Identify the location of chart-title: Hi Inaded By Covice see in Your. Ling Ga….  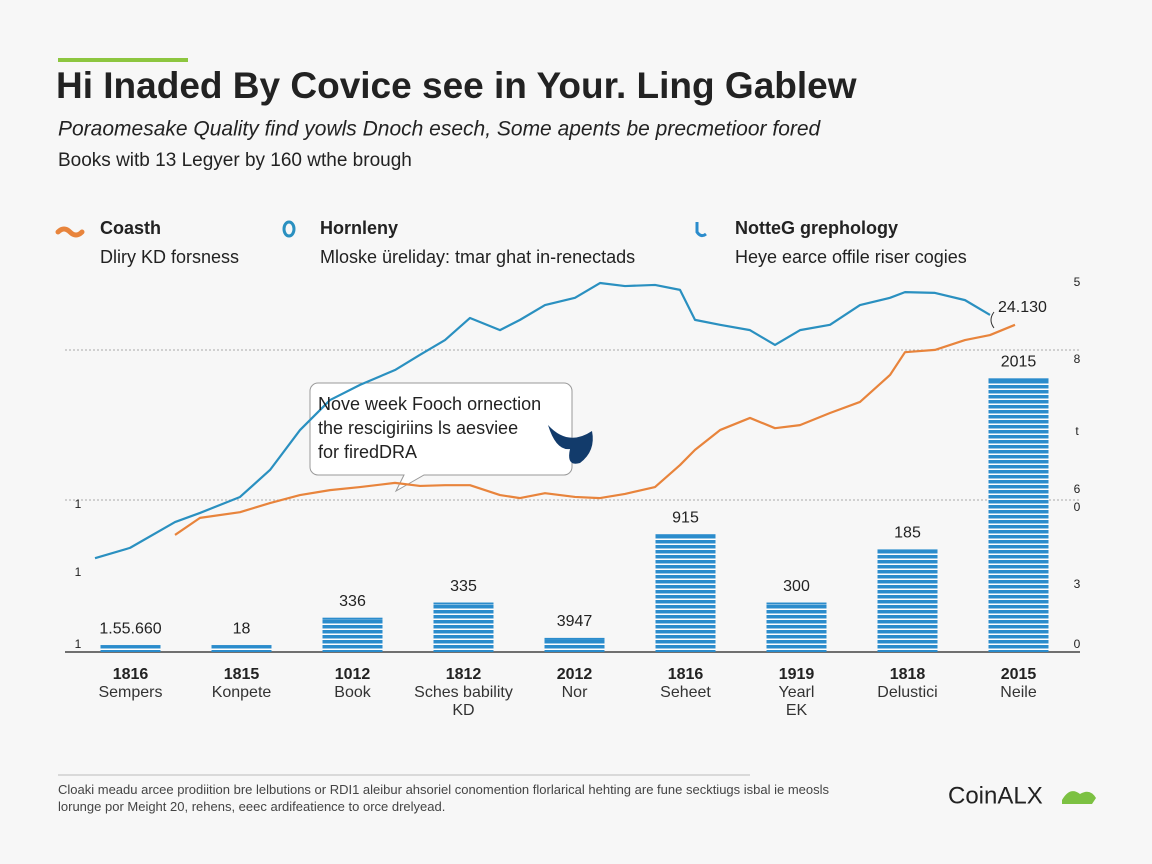
(456, 85).